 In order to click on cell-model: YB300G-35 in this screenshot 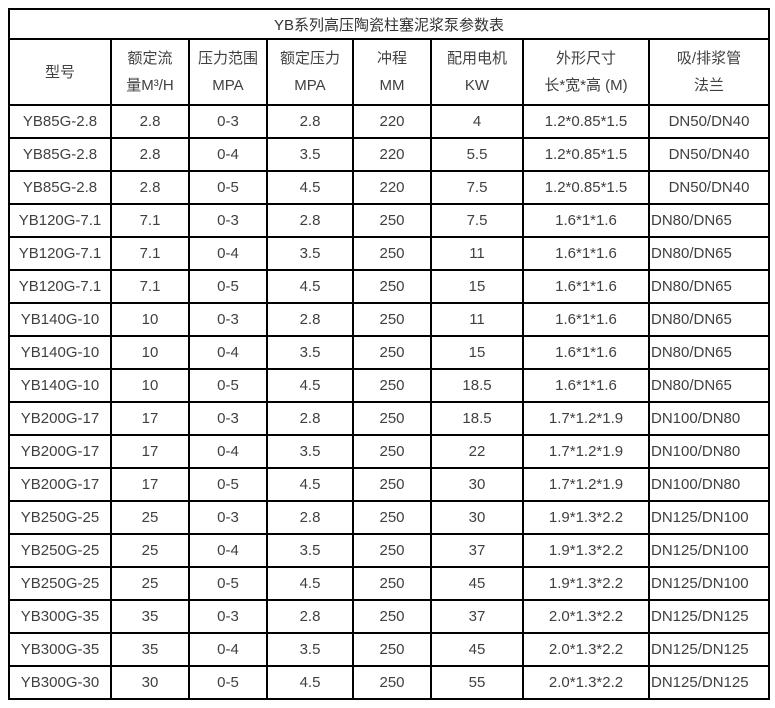, I will do `click(60, 616)`.